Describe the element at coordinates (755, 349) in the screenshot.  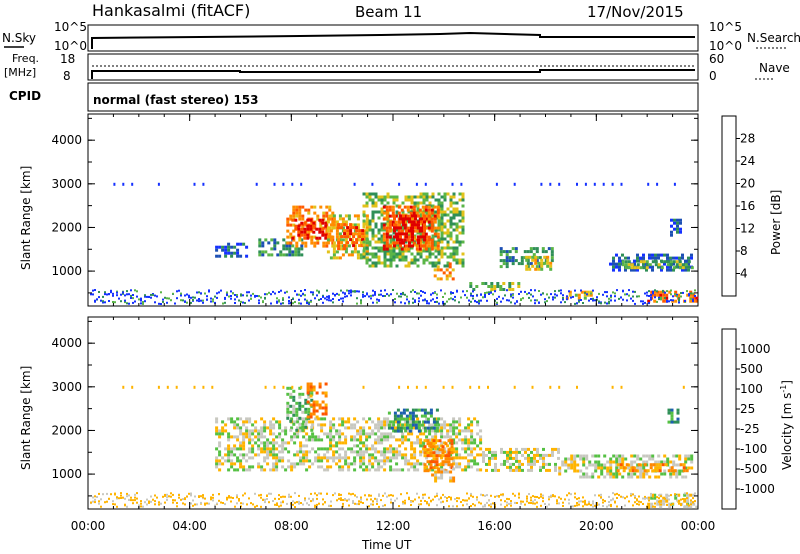
I see `colorbar-tick-label: 1000` at that location.